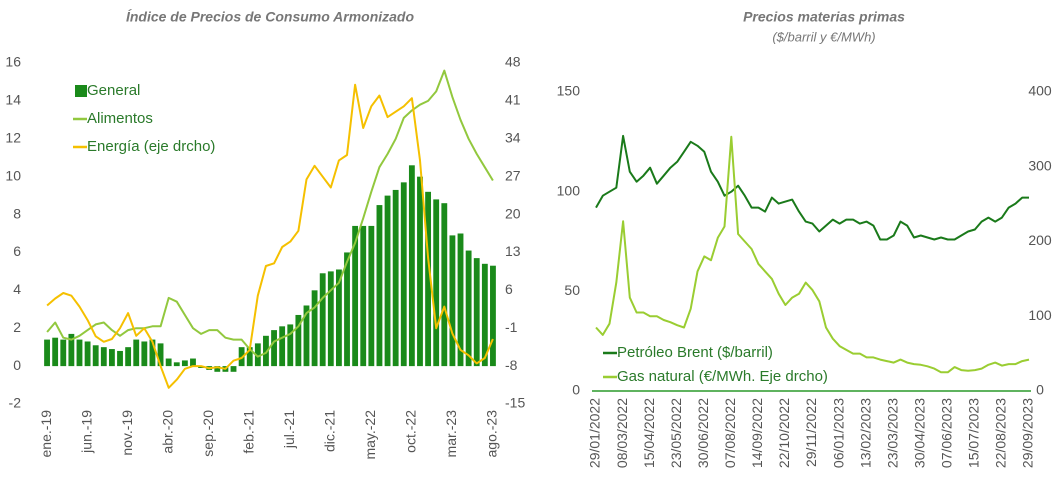 This screenshot has height=484, width=1060. I want to click on x-tick-label: nov.-19, so click(127, 433).